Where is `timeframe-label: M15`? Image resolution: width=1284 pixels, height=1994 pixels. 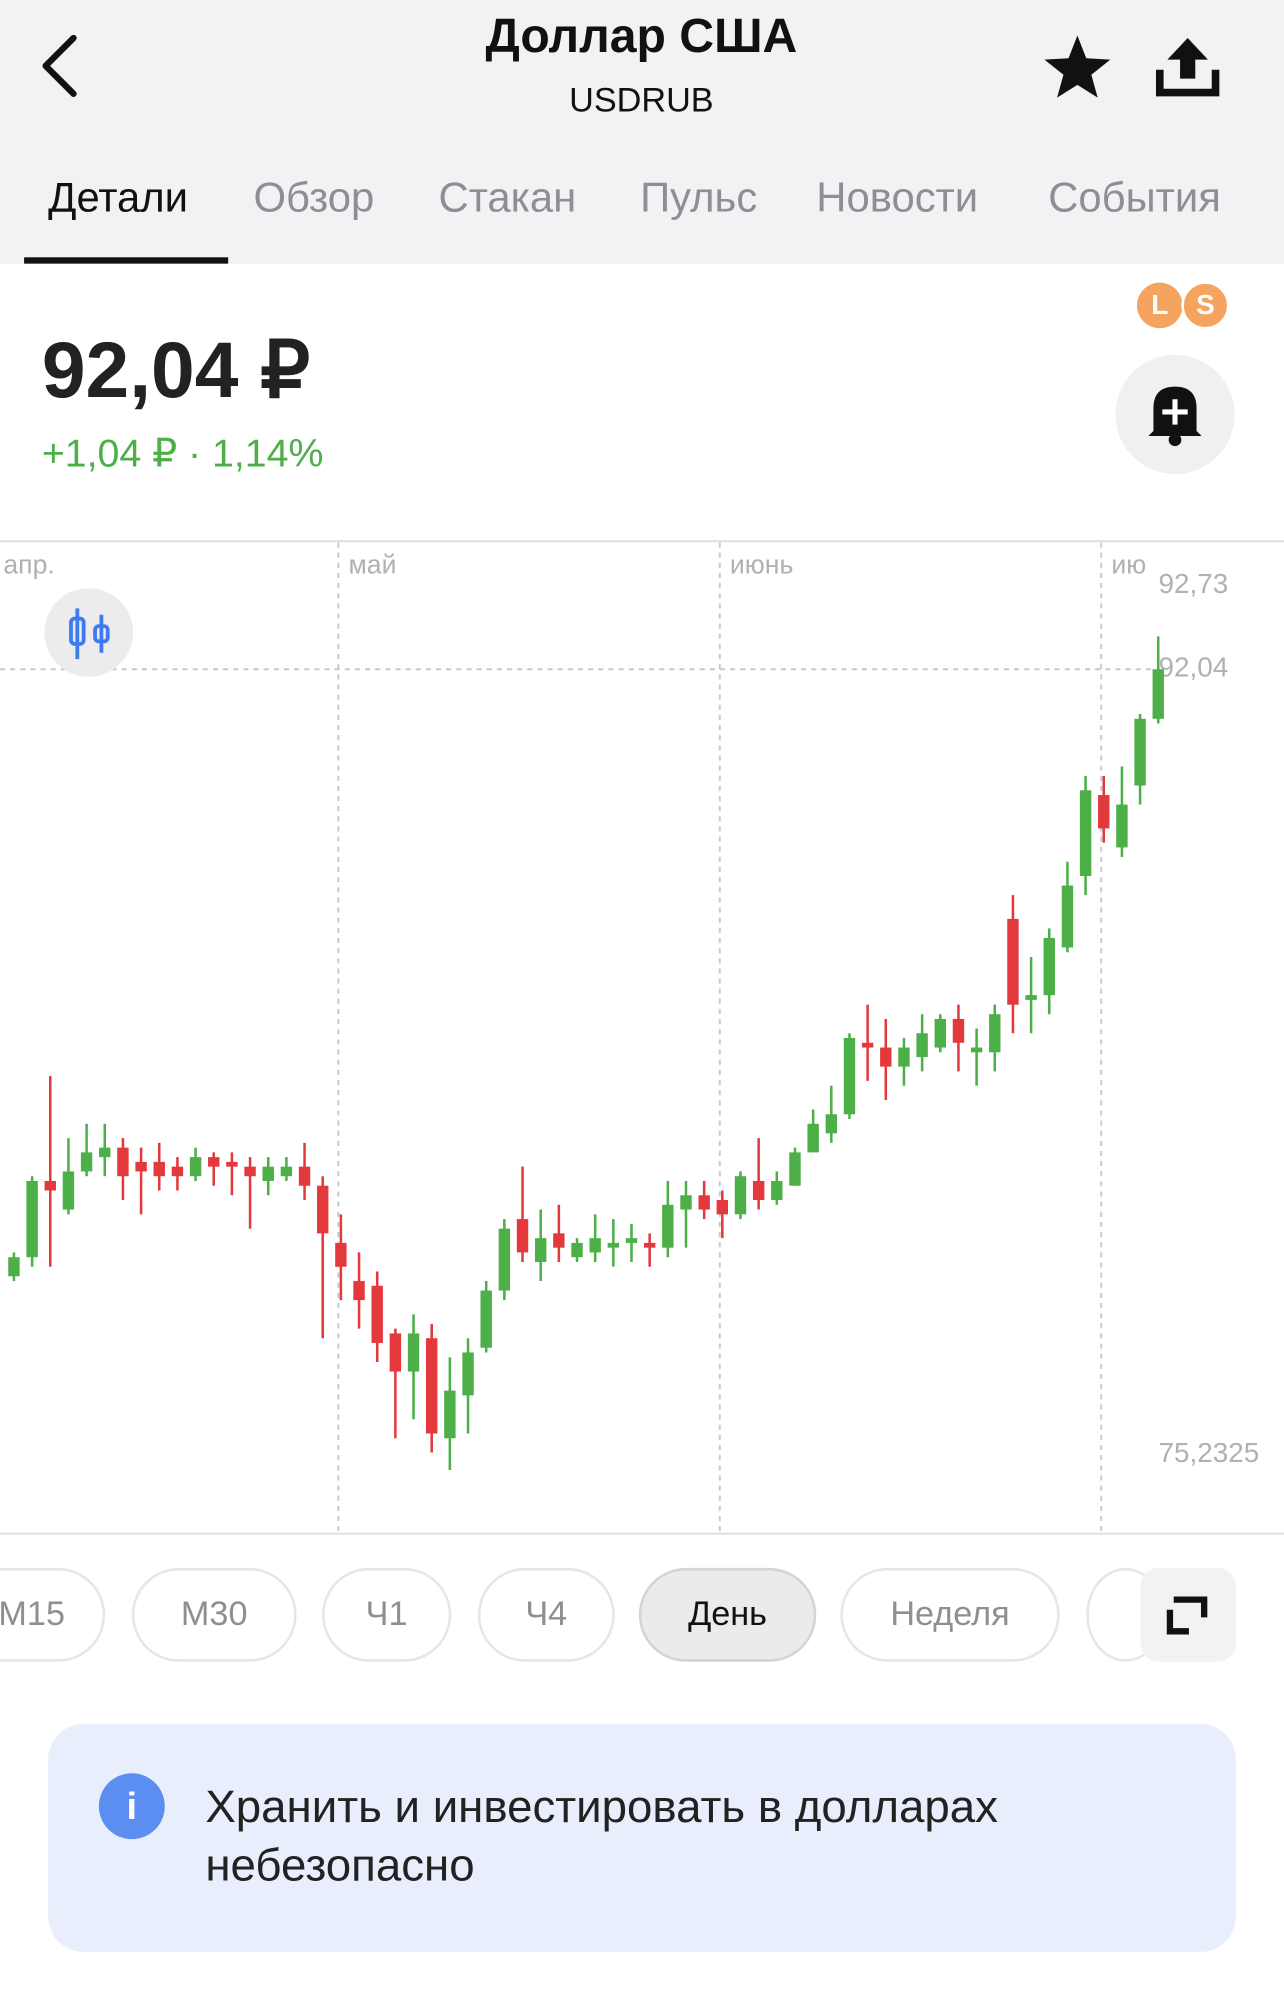
timeframe-label: M15 is located at coordinates (32, 1614).